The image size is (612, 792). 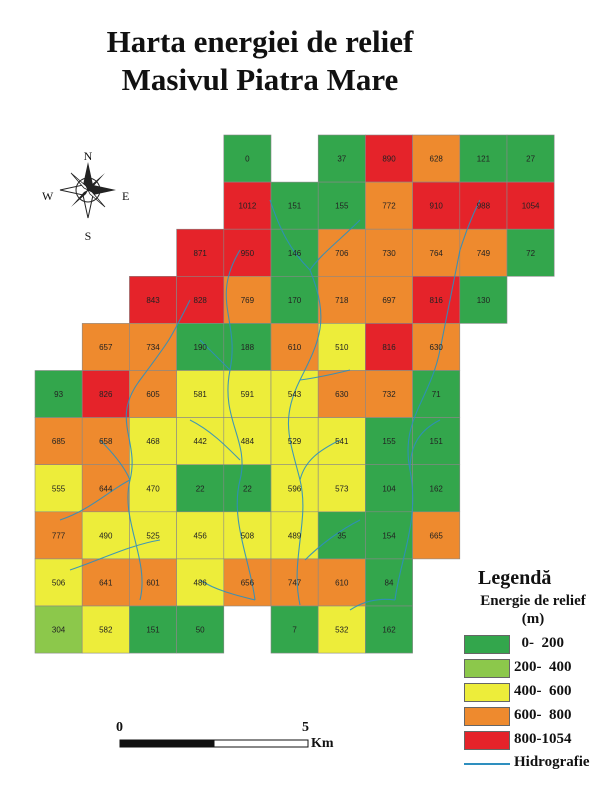 I want to click on scale-bar, so click(x=214, y=743).